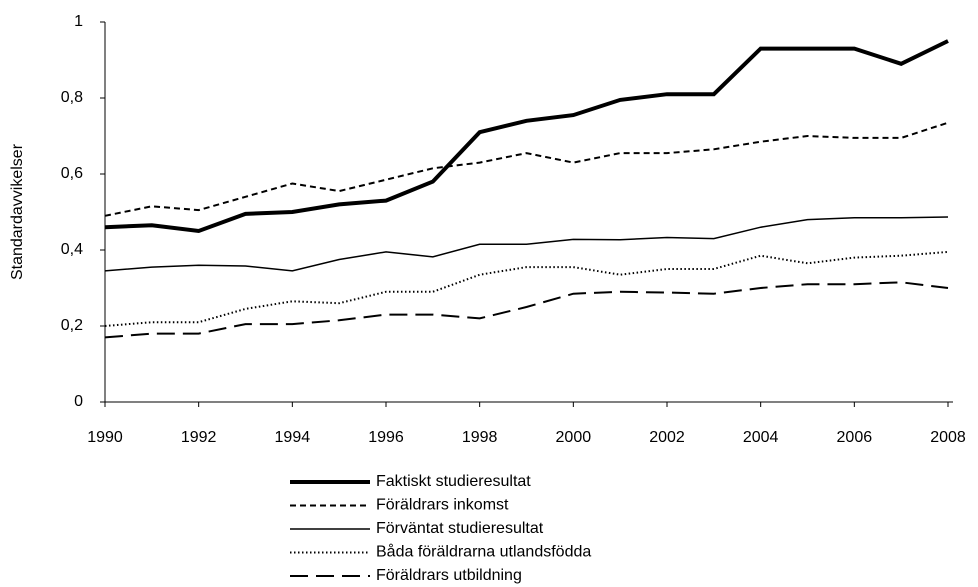 The image size is (978, 587). Describe the element at coordinates (460, 528) in the screenshot. I see `legend-label: Förväntat studieresultat` at that location.